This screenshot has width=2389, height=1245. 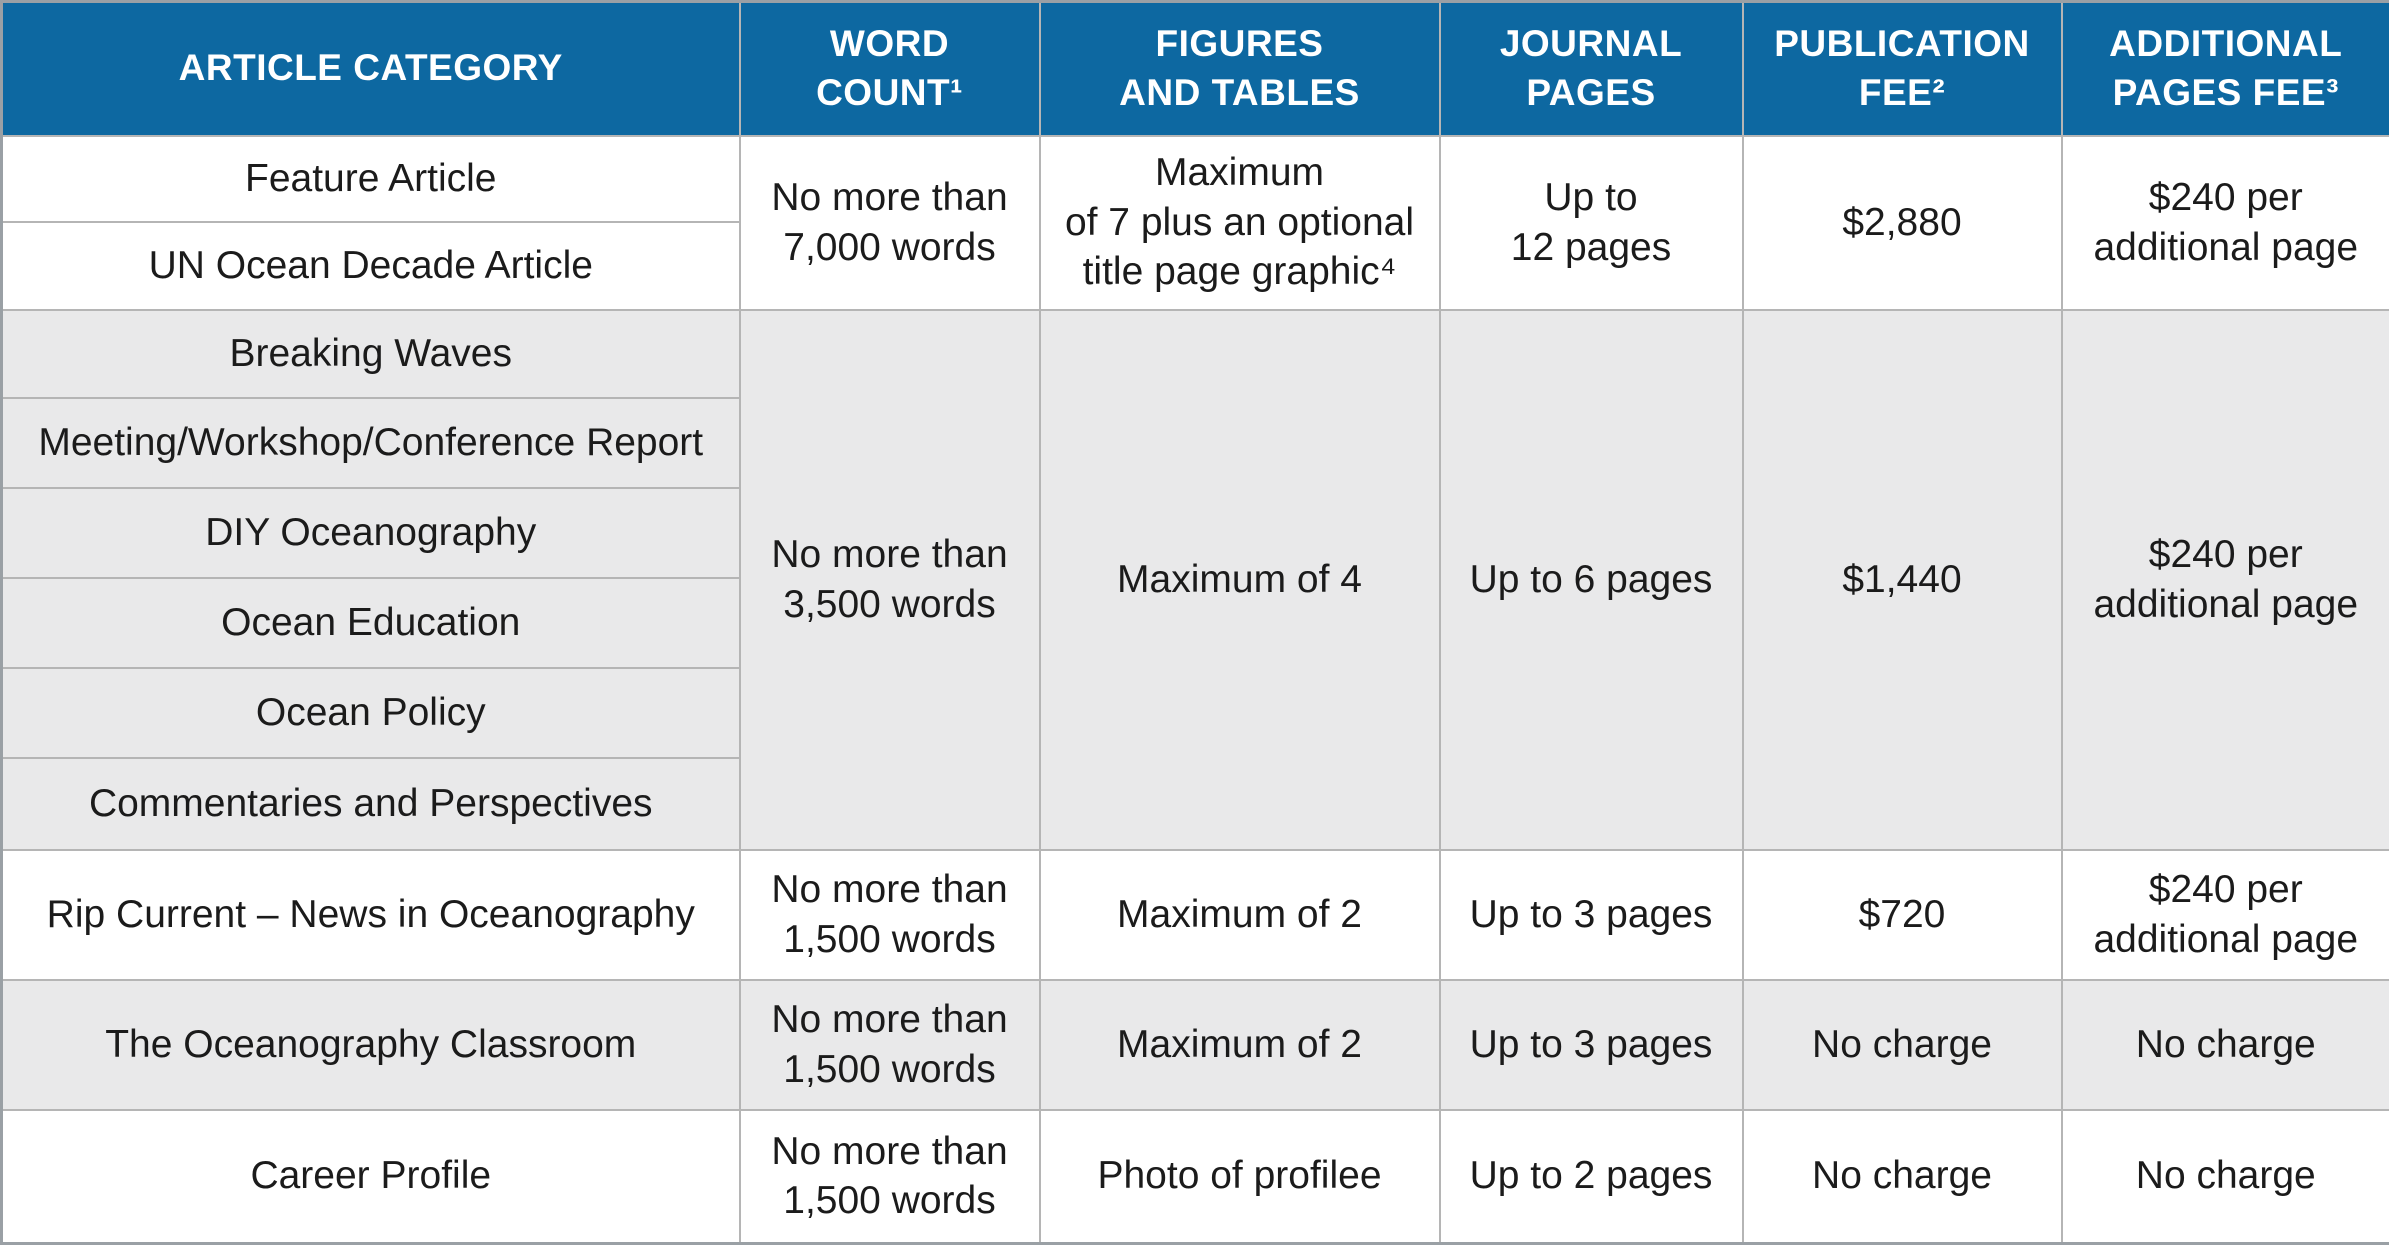 What do you see at coordinates (1591, 580) in the screenshot?
I see `journal-pages-cell: Up to 6 pages` at bounding box center [1591, 580].